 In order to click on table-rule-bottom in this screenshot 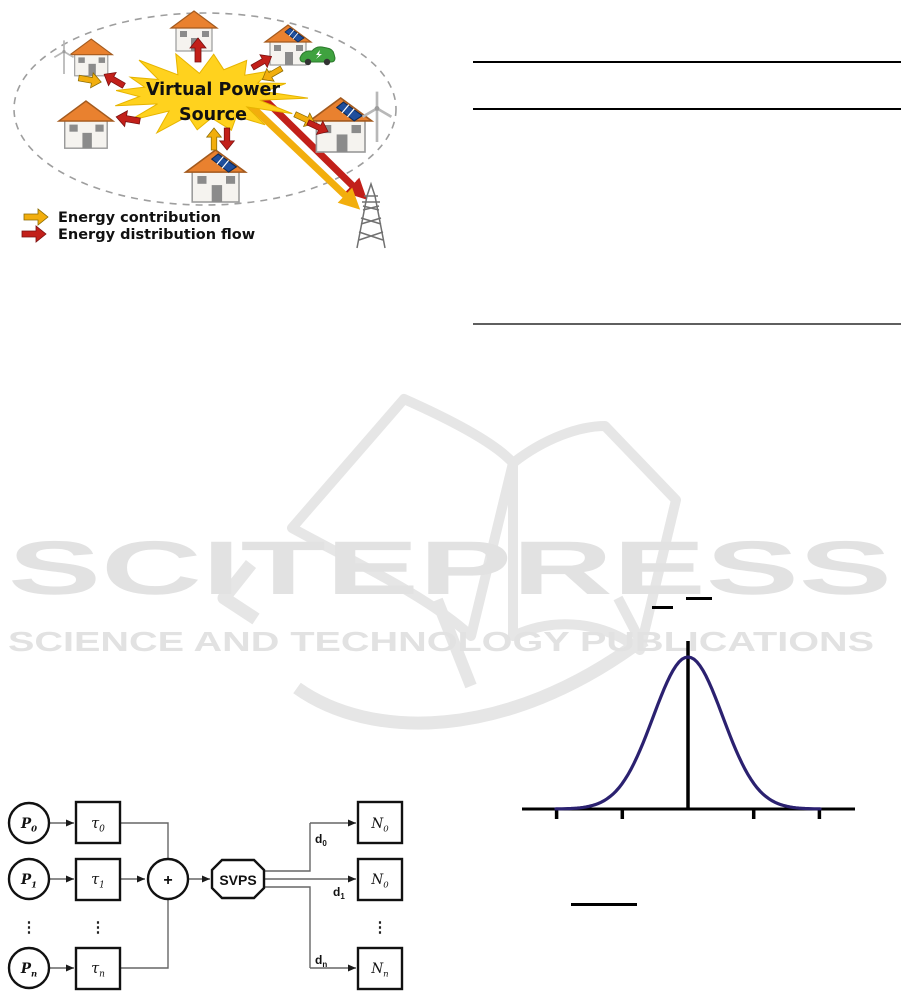, I will do `click(687, 324)`.